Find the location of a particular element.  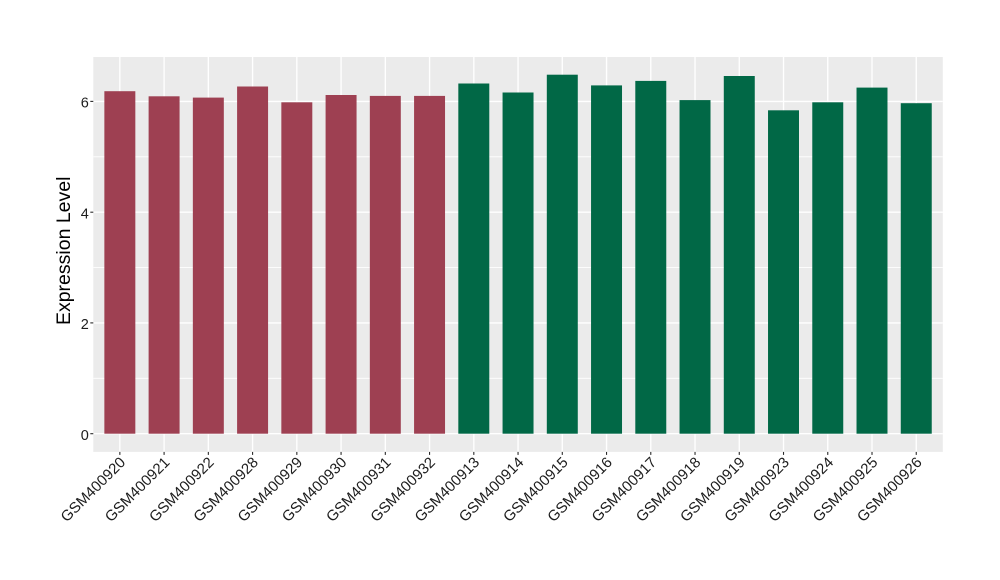

svg-text: 0 is located at coordinates (85, 436).